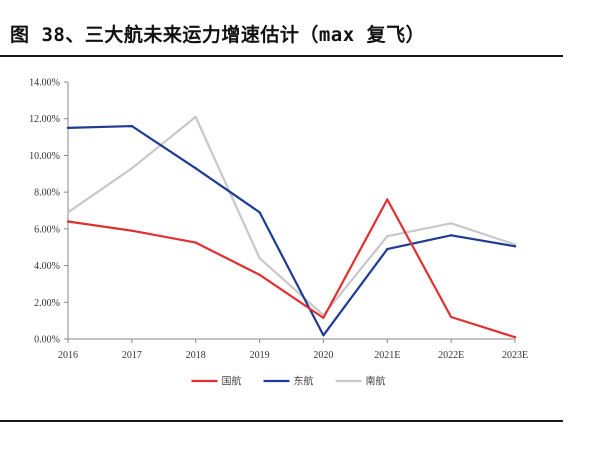 This screenshot has height=450, width=589. I want to click on bottom-rule, so click(281, 421).